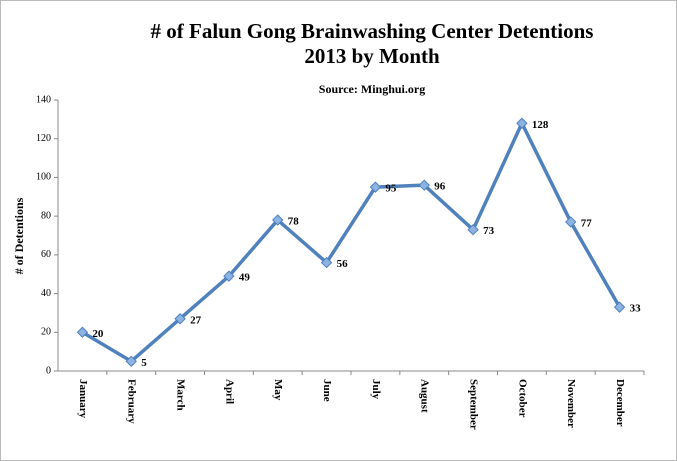 This screenshot has width=677, height=461. Describe the element at coordinates (376, 389) in the screenshot. I see `x-tick-label: July` at that location.